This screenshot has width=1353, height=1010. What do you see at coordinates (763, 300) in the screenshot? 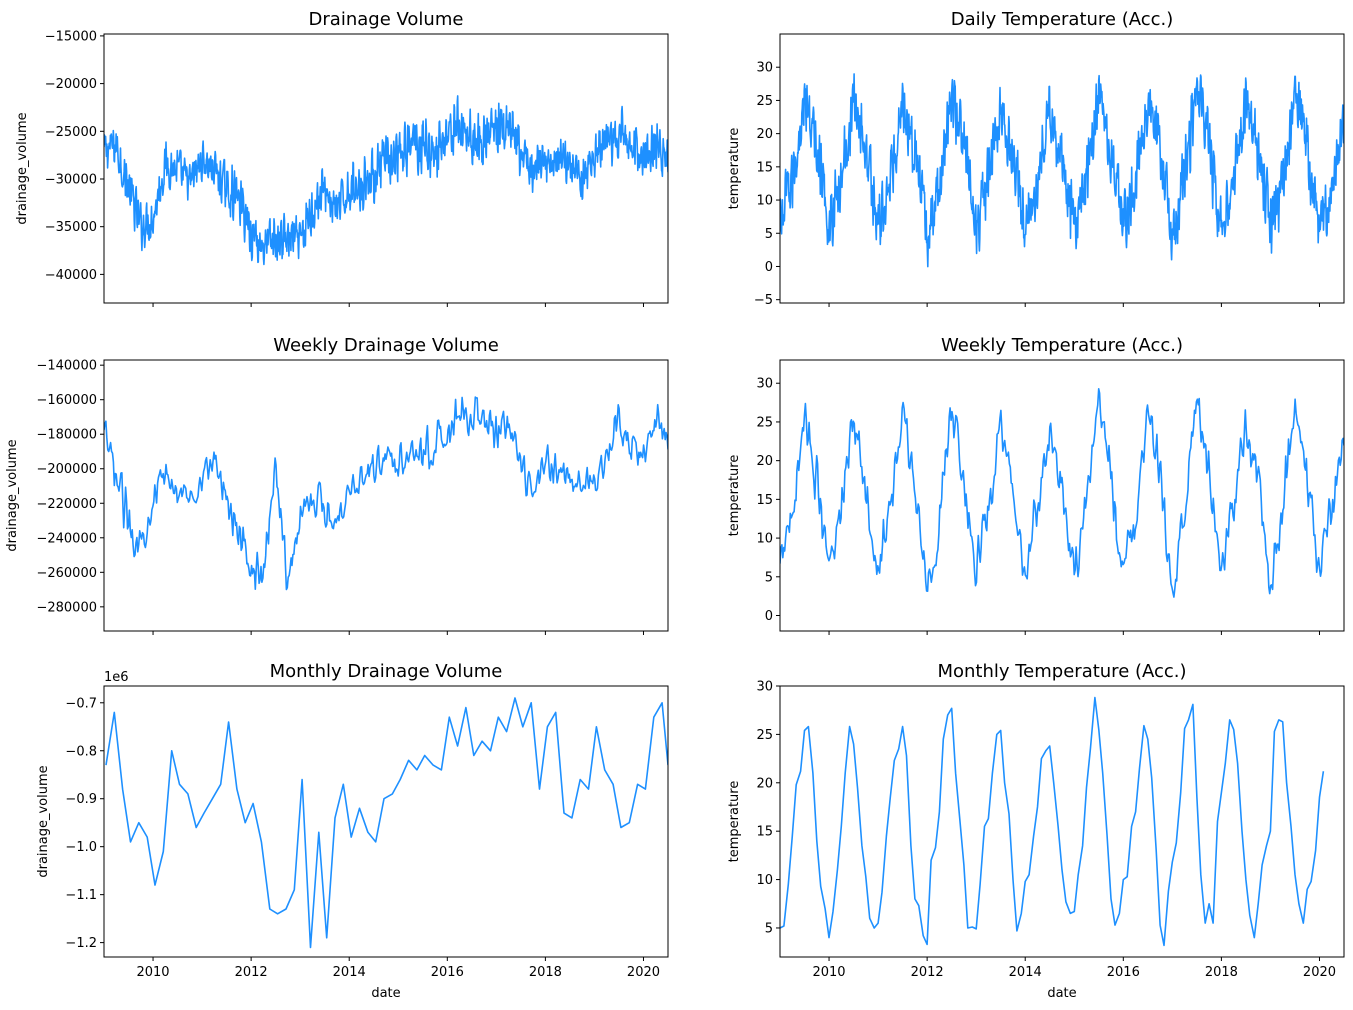
I see `y-tick-label: −5` at bounding box center [763, 300].